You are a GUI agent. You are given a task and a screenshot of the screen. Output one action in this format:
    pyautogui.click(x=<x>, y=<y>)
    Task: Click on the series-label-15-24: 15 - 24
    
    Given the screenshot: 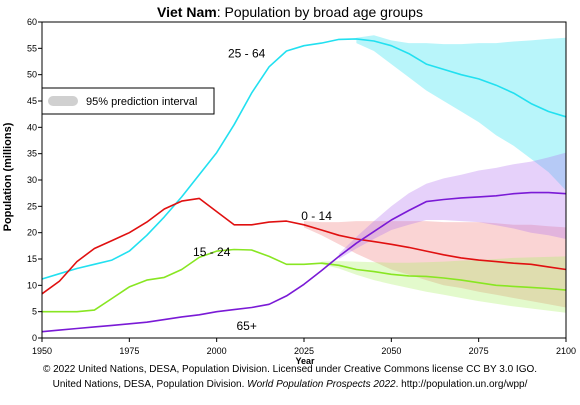 What is the action you would take?
    pyautogui.click(x=212, y=252)
    